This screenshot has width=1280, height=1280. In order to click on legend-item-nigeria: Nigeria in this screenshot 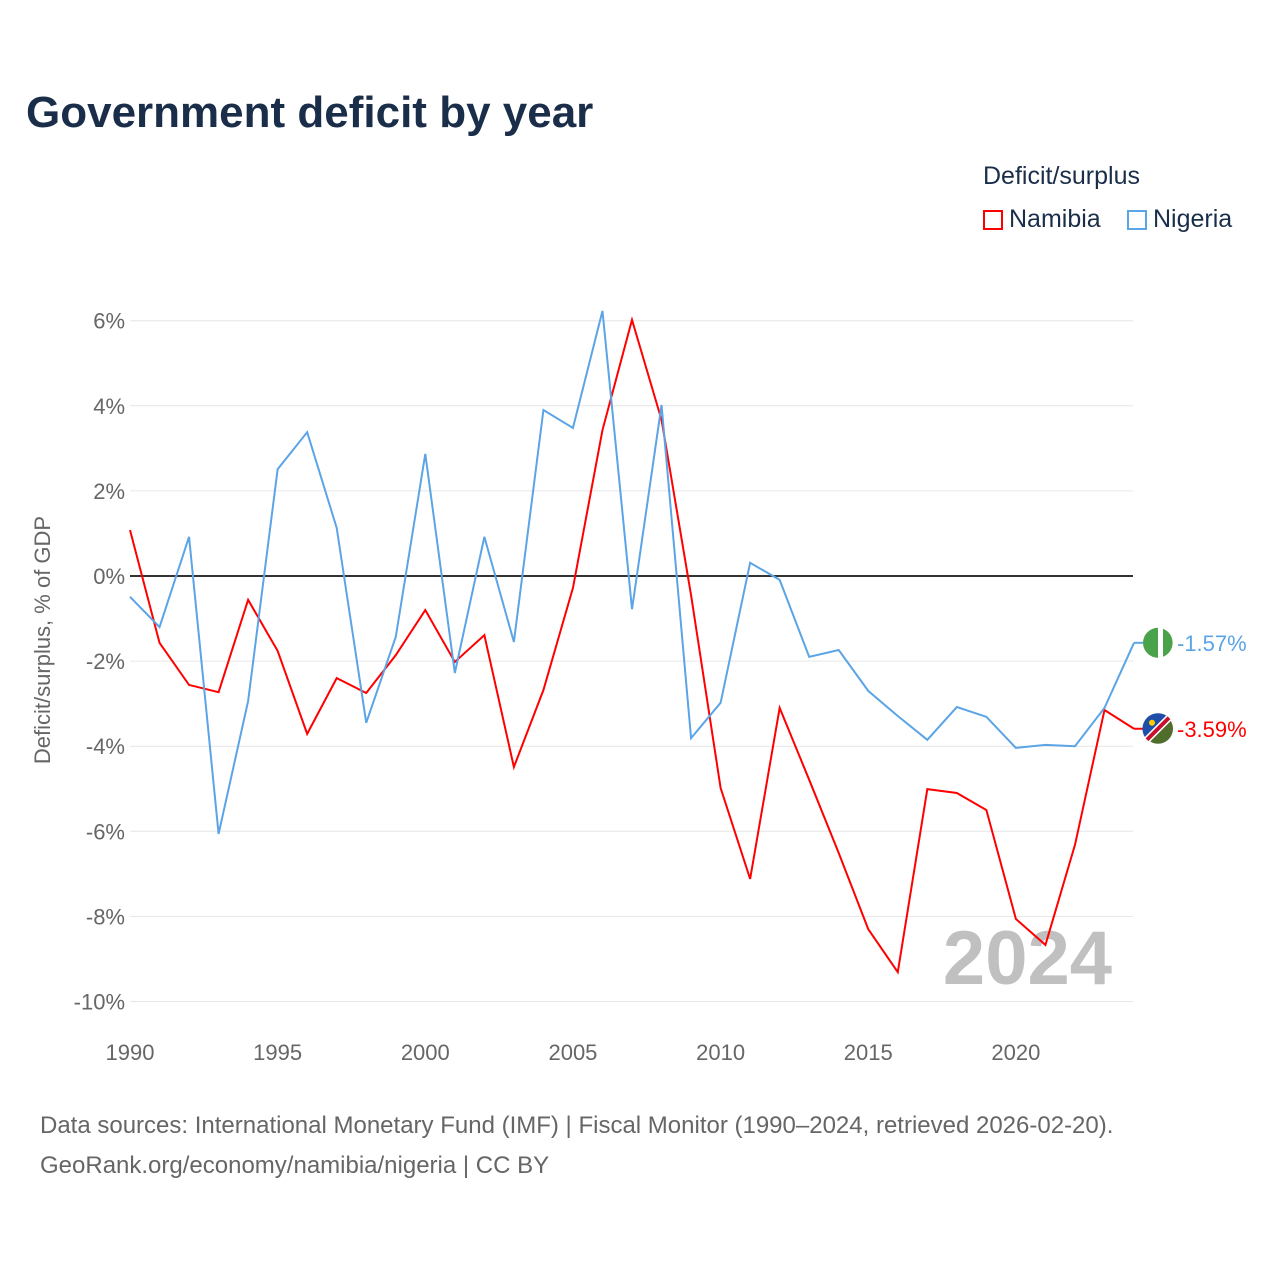, I will do `click(1179, 219)`.